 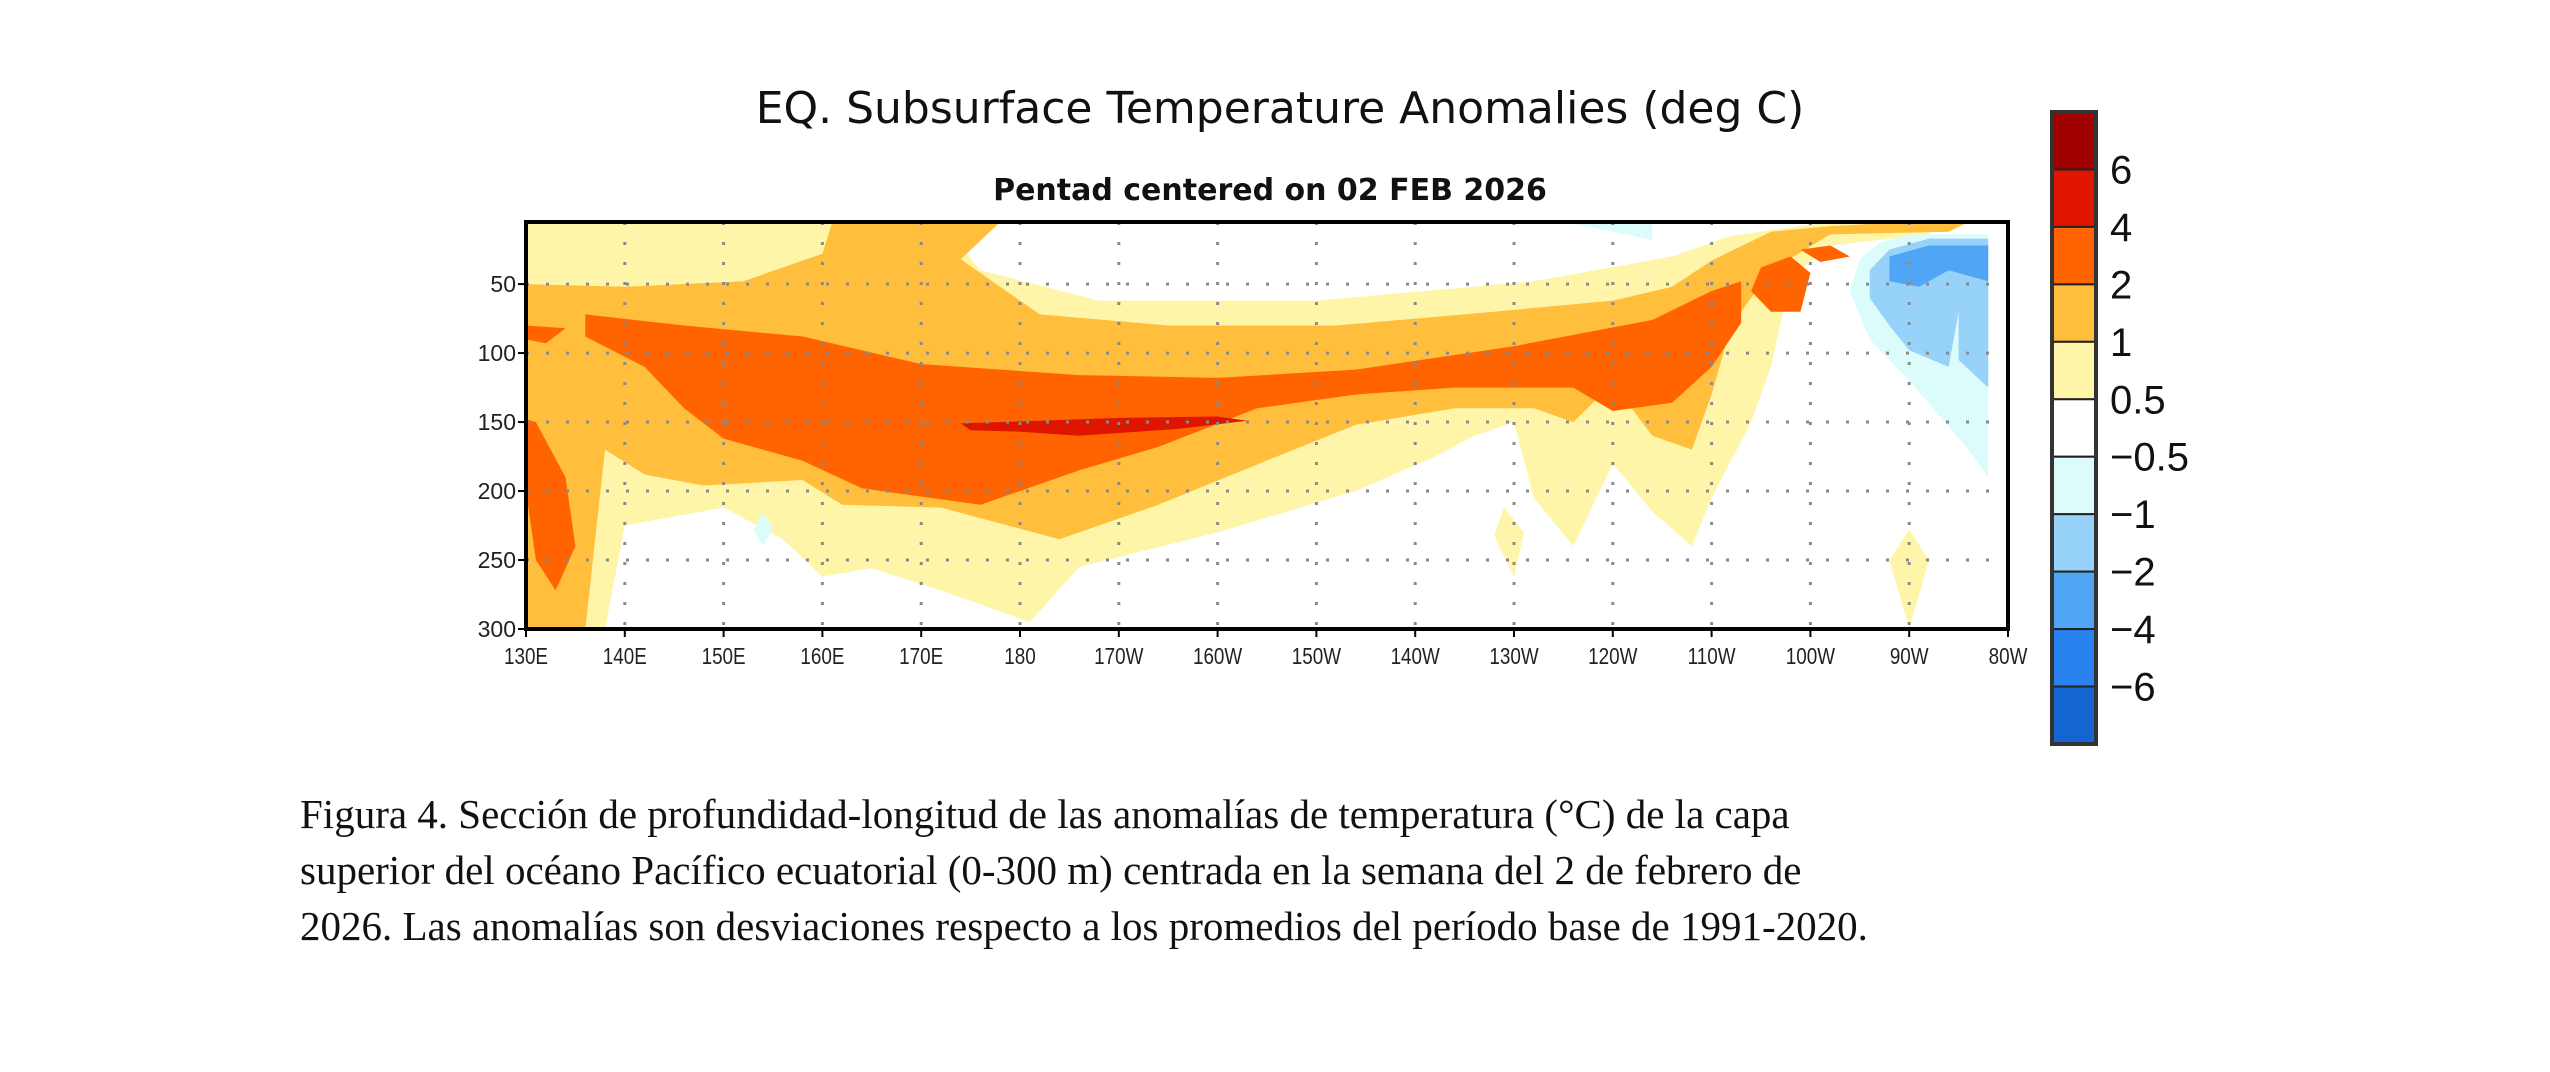 I want to click on colorbar-tick-label: −0.5, so click(x=2149, y=458).